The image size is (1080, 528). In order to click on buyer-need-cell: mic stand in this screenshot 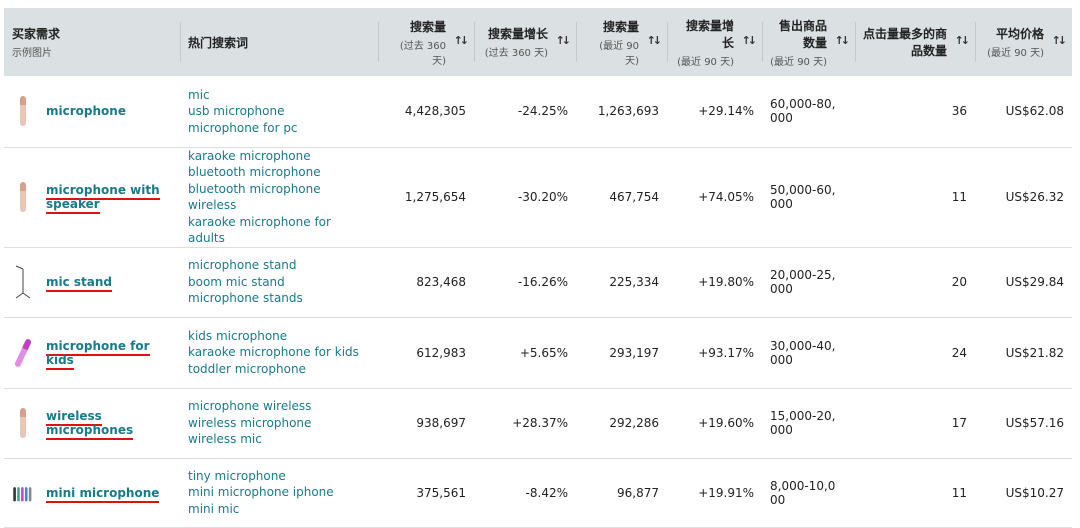, I will do `click(92, 282)`.